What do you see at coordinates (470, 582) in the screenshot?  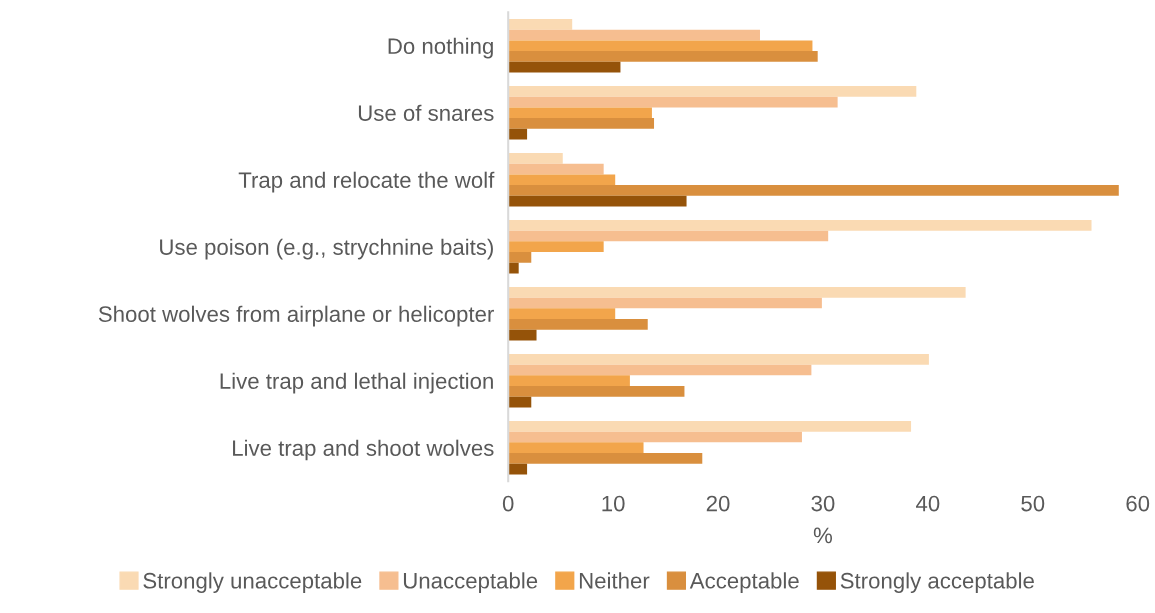 I see `legend-label: Unacceptable` at bounding box center [470, 582].